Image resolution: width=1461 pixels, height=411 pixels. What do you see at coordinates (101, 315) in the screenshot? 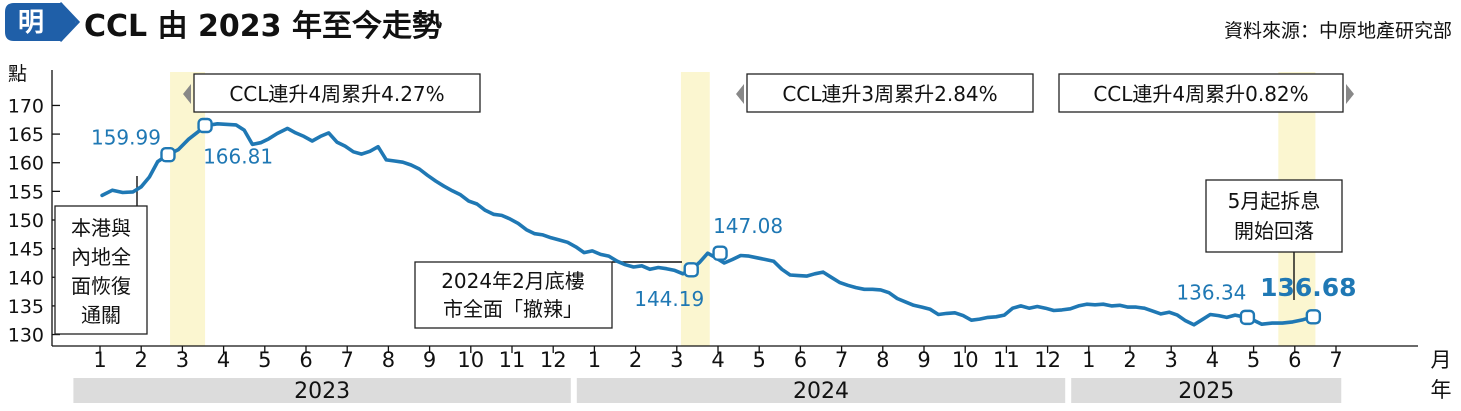
I see `annotation-text: 通關` at bounding box center [101, 315].